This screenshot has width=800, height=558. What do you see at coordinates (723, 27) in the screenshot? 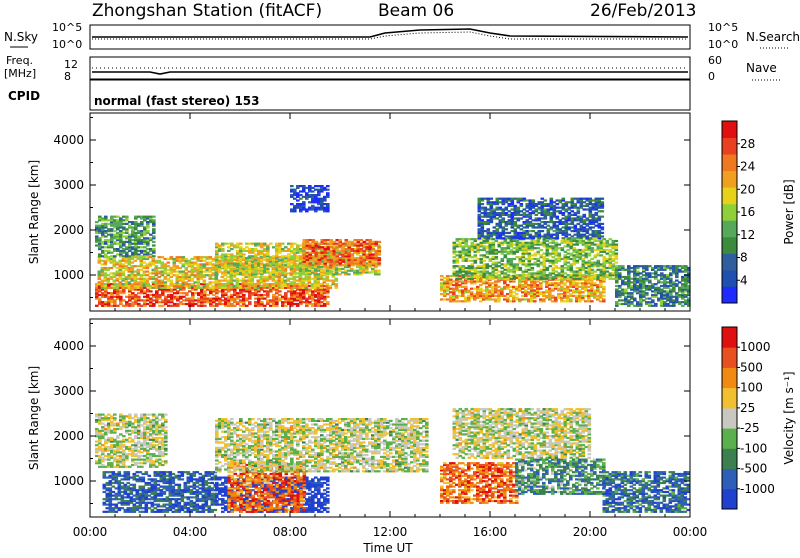
I see `nsearch-tick-top: 10^5` at bounding box center [723, 27].